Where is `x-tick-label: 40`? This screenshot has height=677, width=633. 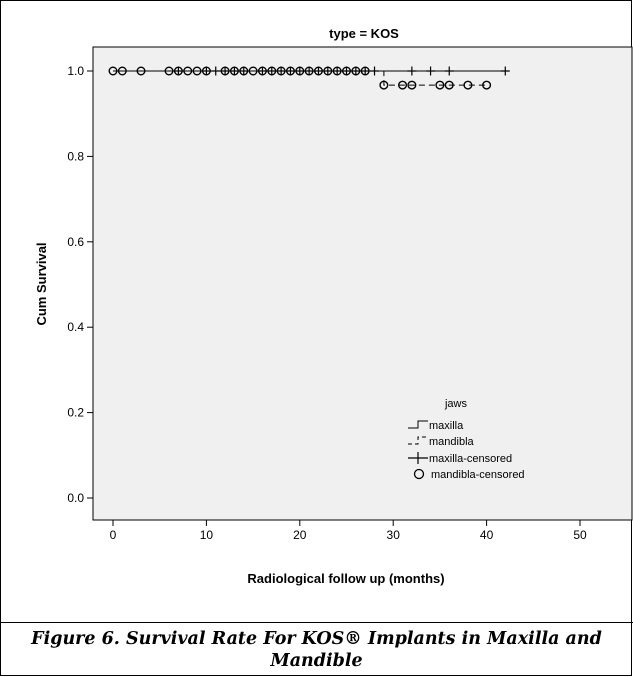 x-tick-label: 40 is located at coordinates (487, 535).